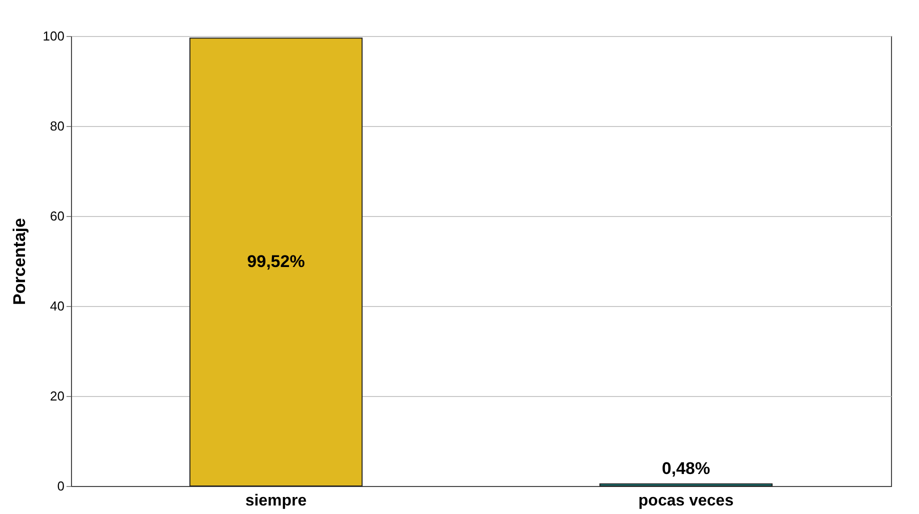 This screenshot has height=514, width=919. Describe the element at coordinates (60, 486) in the screenshot. I see `y-tick-label: 0` at that location.